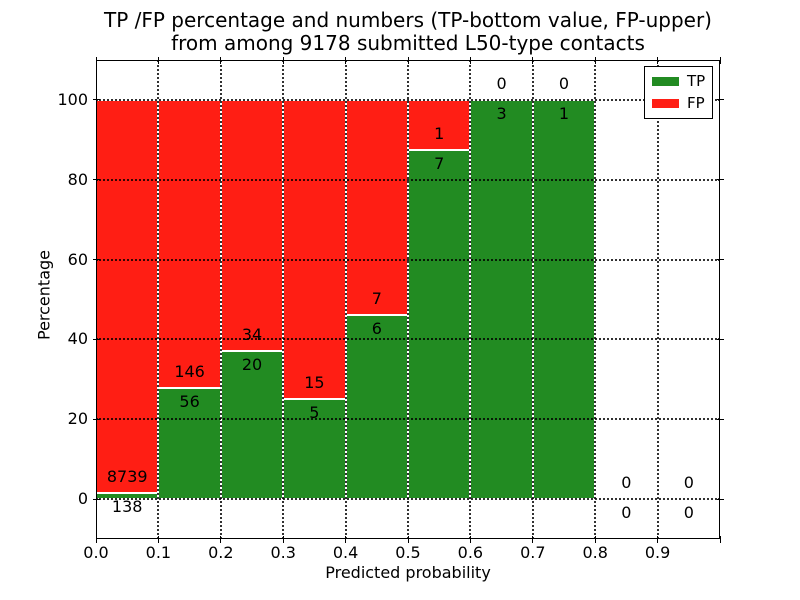  I want to click on x-tick-label: 0.2, so click(221, 552).